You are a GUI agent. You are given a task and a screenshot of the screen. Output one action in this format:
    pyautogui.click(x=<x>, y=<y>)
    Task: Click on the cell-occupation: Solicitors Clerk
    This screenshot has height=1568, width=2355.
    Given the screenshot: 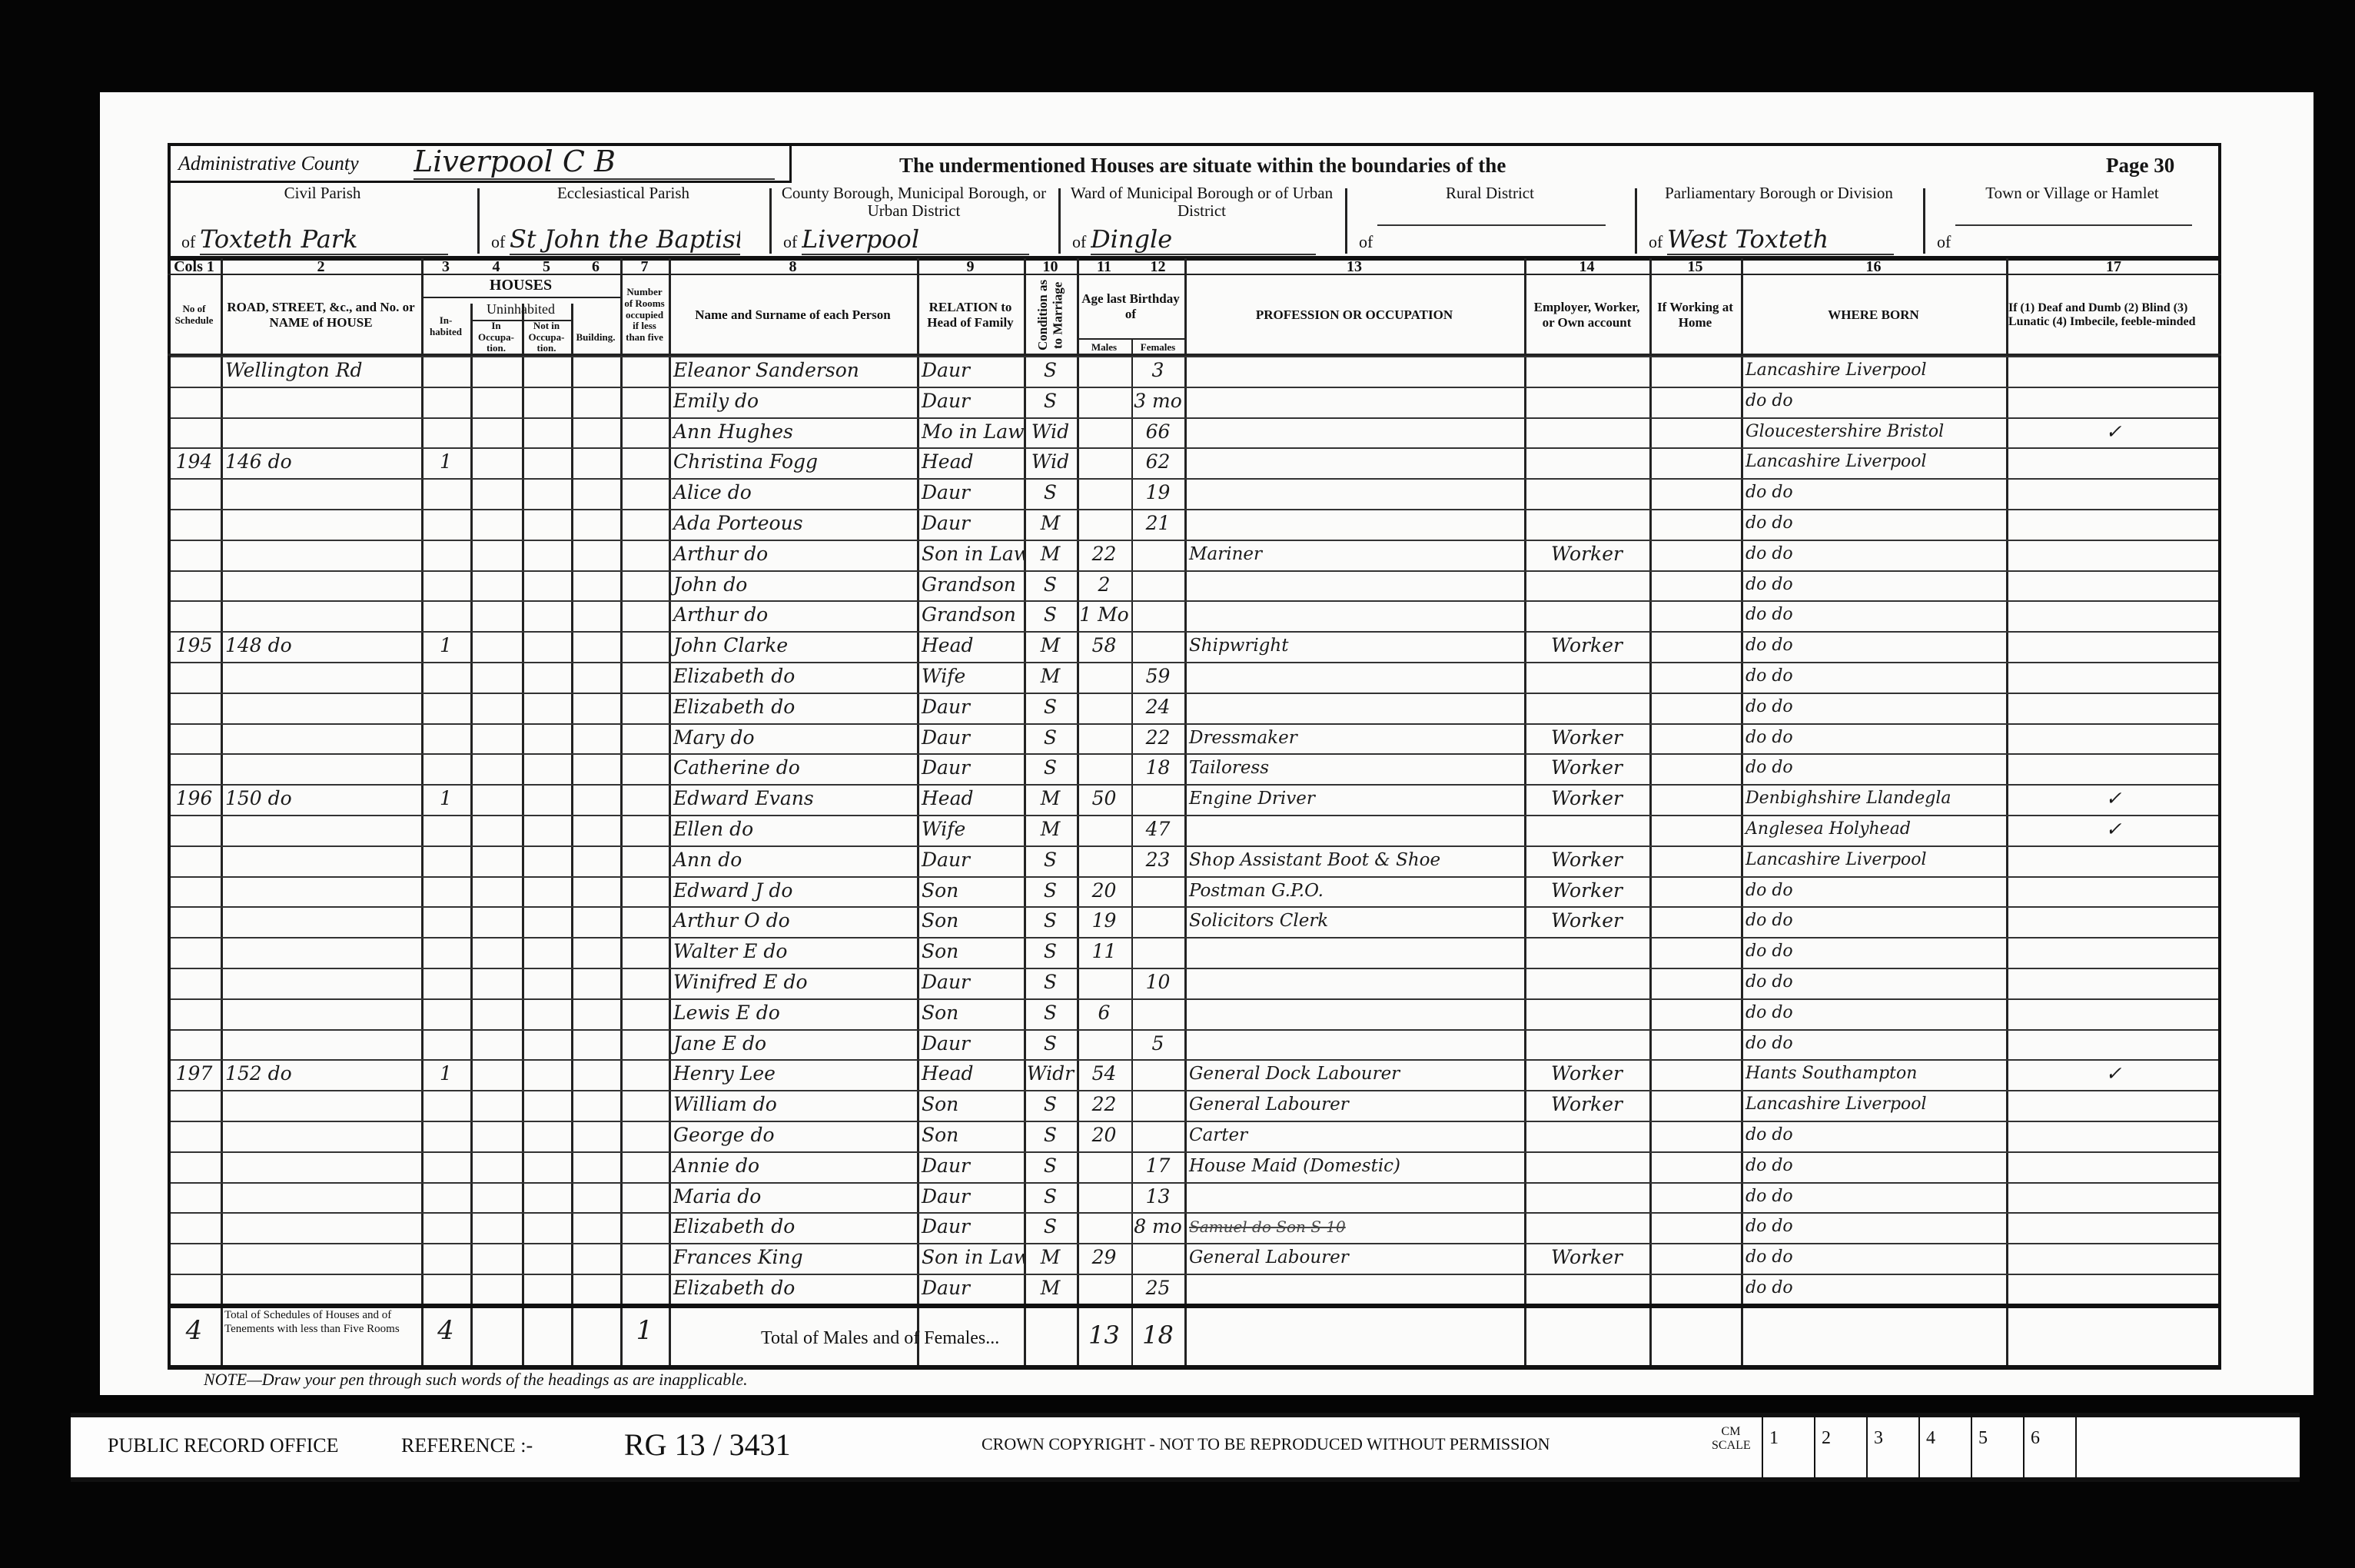 What is the action you would take?
    pyautogui.click(x=1259, y=921)
    